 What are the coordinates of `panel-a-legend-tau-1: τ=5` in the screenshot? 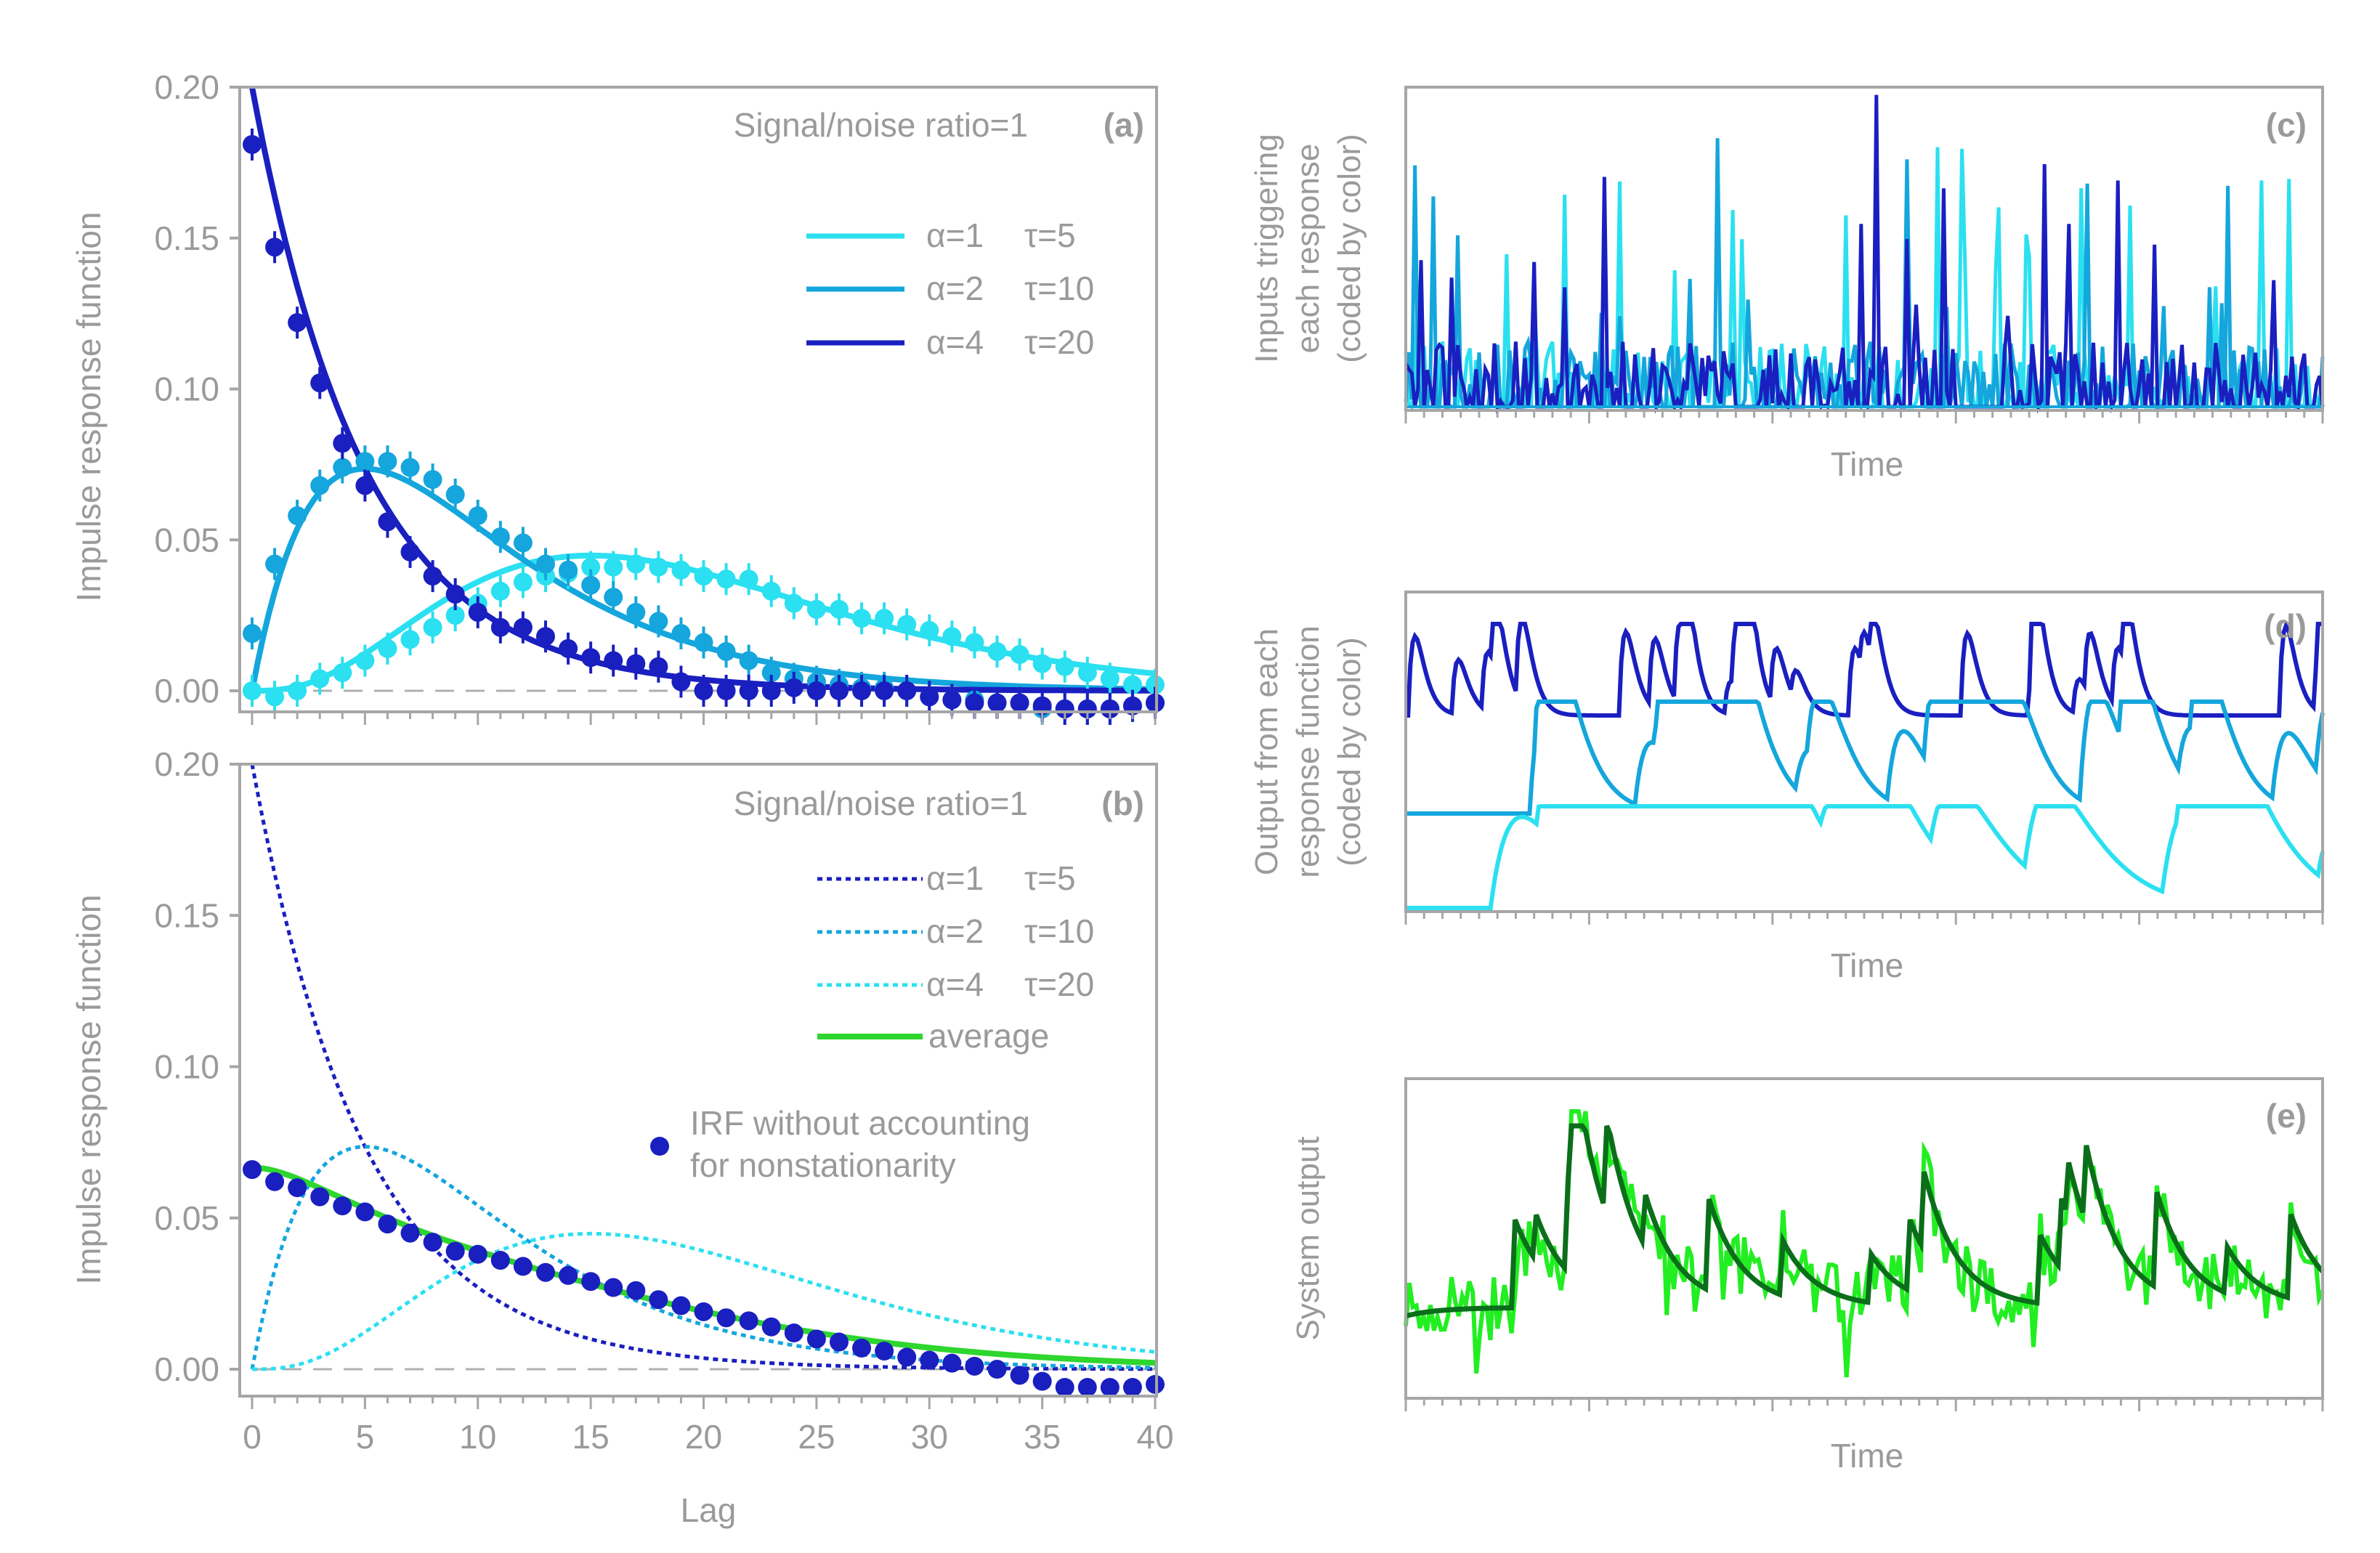 It's located at (1050, 235).